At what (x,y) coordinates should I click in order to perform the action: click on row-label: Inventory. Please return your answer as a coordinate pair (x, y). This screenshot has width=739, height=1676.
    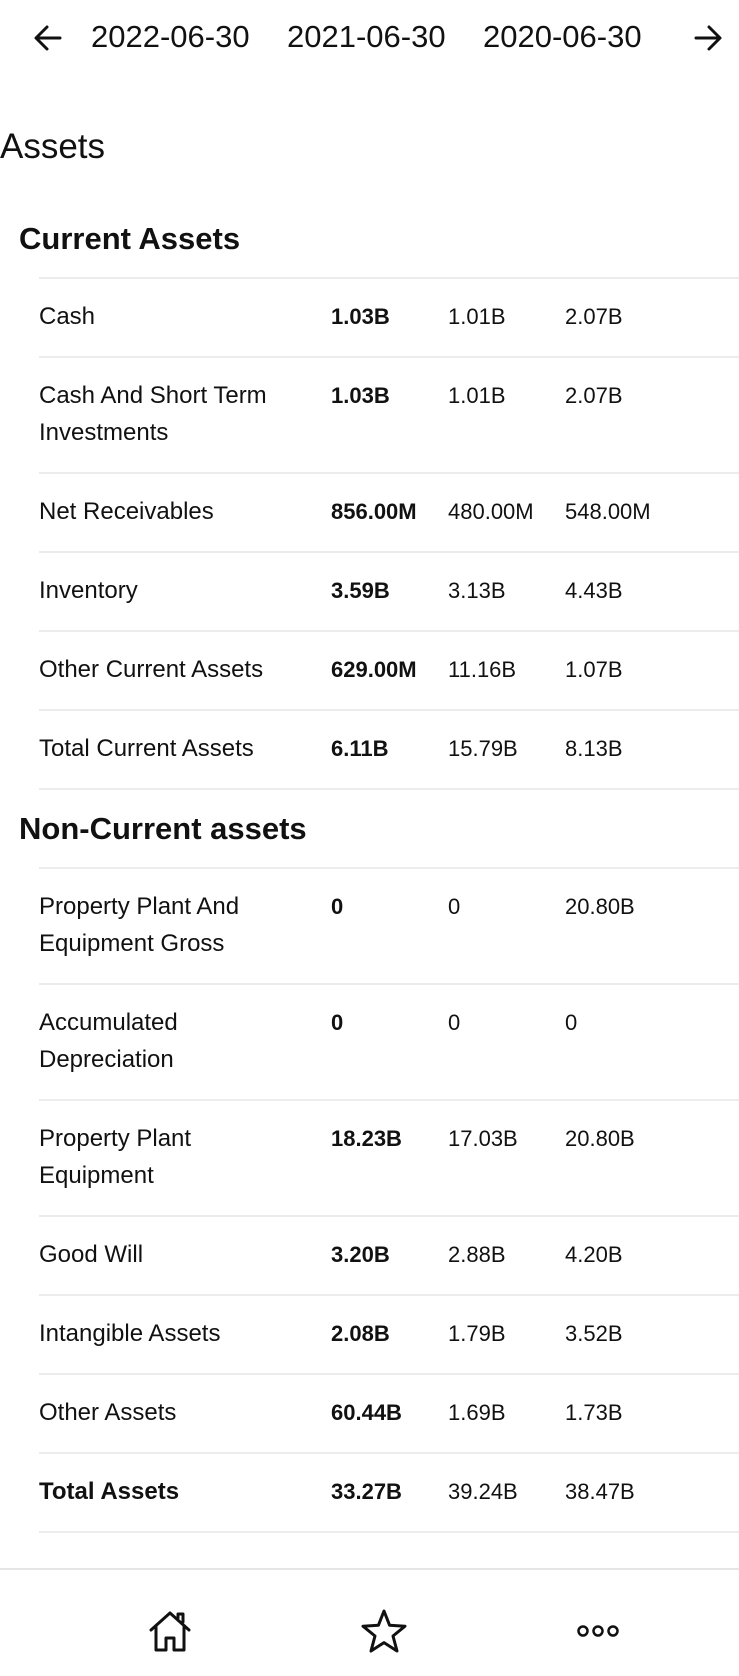
    Looking at the image, I should click on (88, 590).